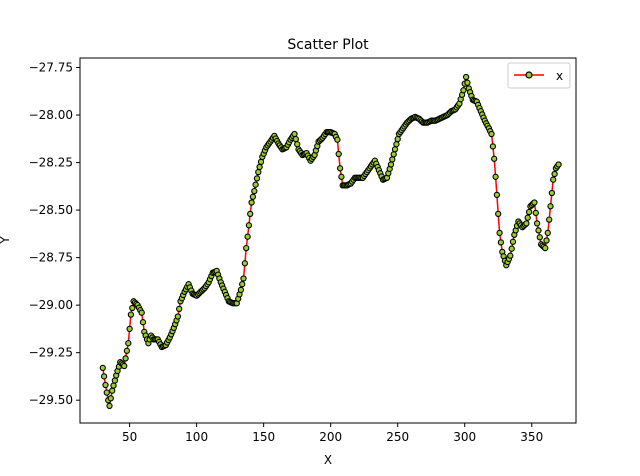 The width and height of the screenshot is (640, 476). Describe the element at coordinates (328, 45) in the screenshot. I see `chart-title: Scatter Plot` at that location.